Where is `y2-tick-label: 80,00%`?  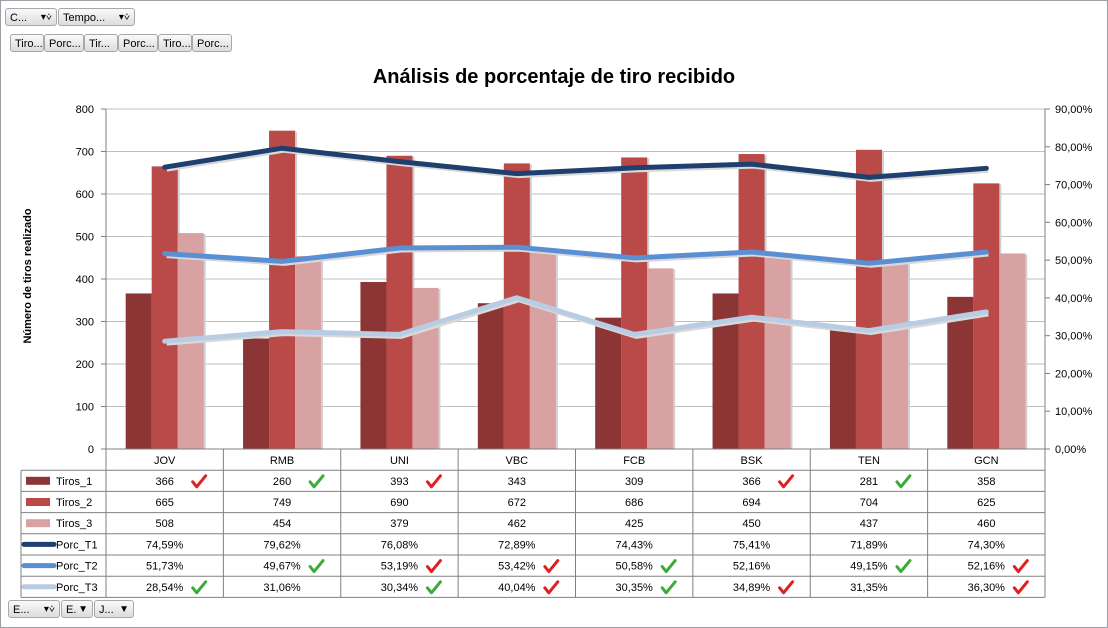 y2-tick-label: 80,00% is located at coordinates (1074, 148).